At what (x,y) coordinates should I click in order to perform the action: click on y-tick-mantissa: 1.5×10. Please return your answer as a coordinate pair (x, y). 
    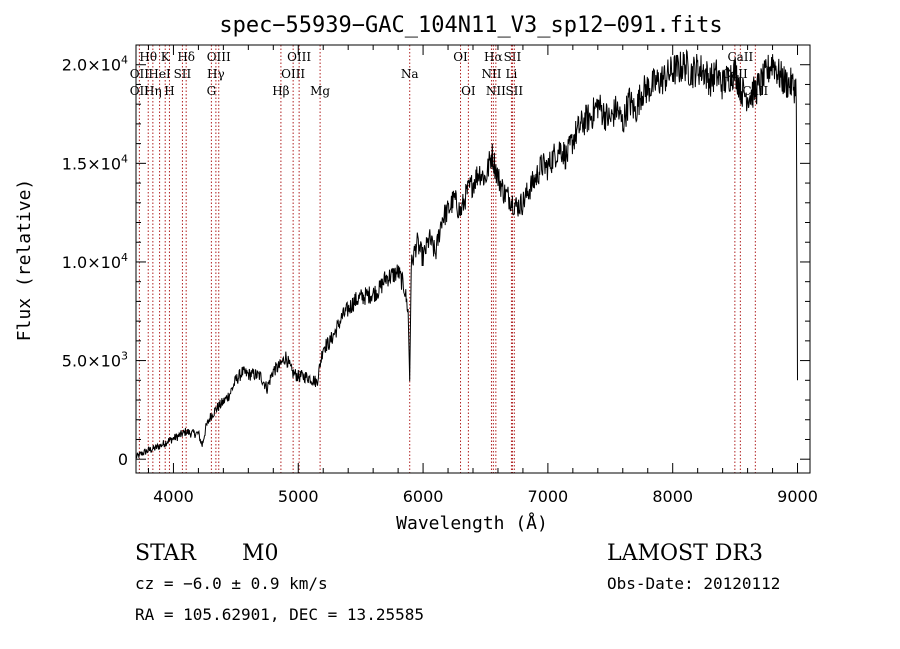
    Looking at the image, I should click on (91, 163).